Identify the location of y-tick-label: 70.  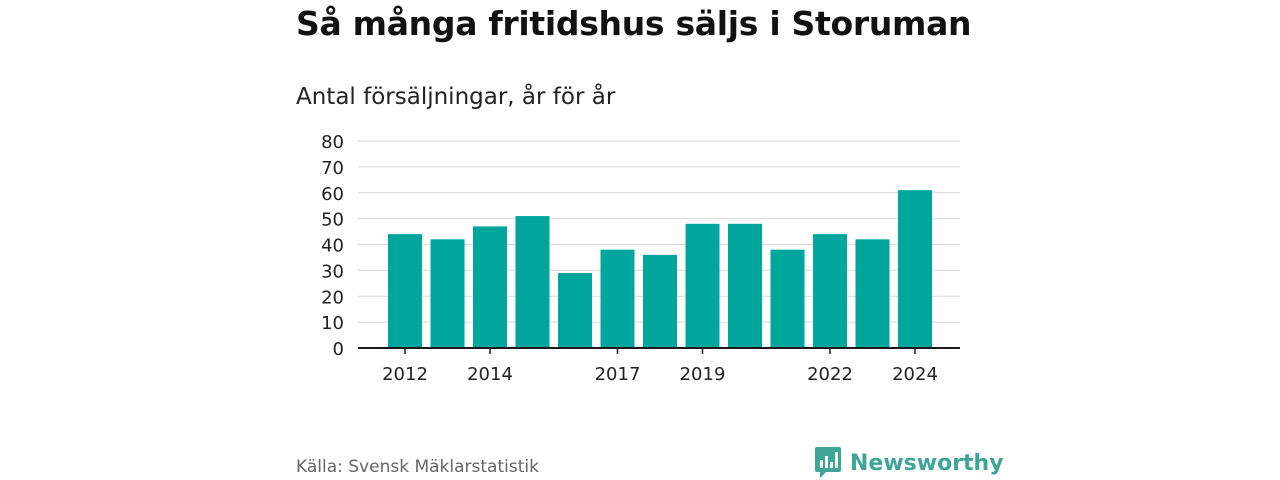
(332, 168).